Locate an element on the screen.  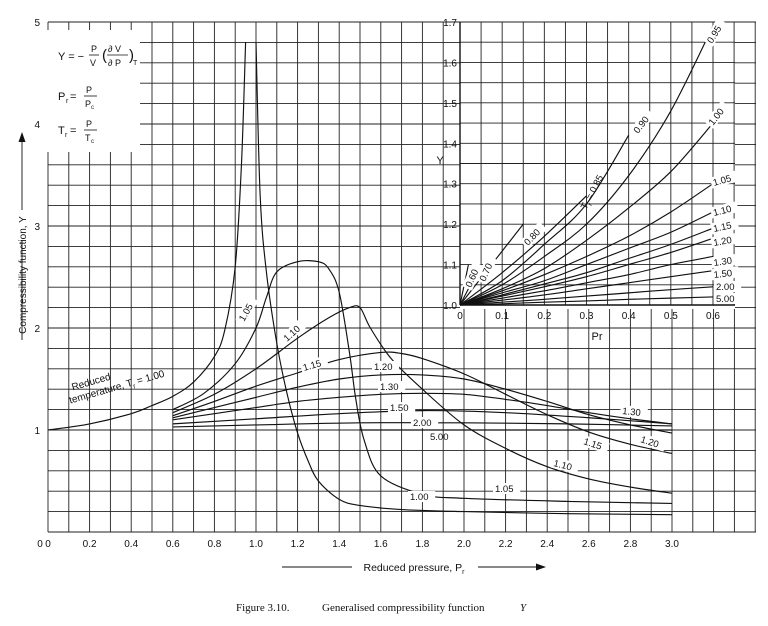
def-y: Y = − is located at coordinates (71, 57).